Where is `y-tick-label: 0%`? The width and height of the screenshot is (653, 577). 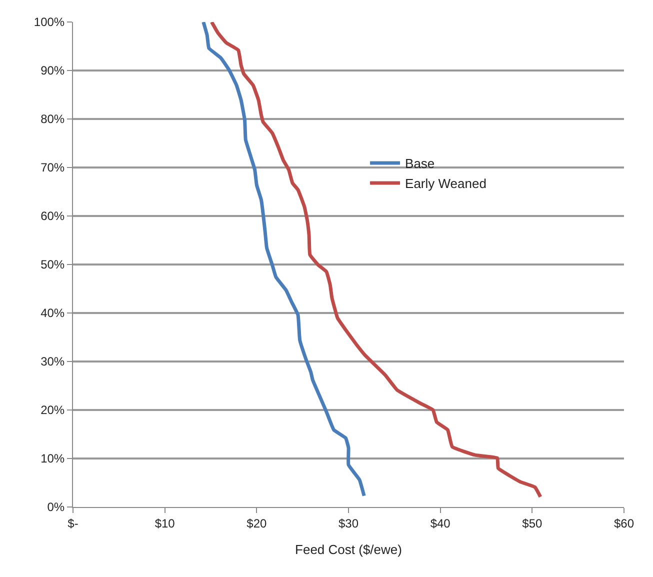 y-tick-label: 0% is located at coordinates (56, 507).